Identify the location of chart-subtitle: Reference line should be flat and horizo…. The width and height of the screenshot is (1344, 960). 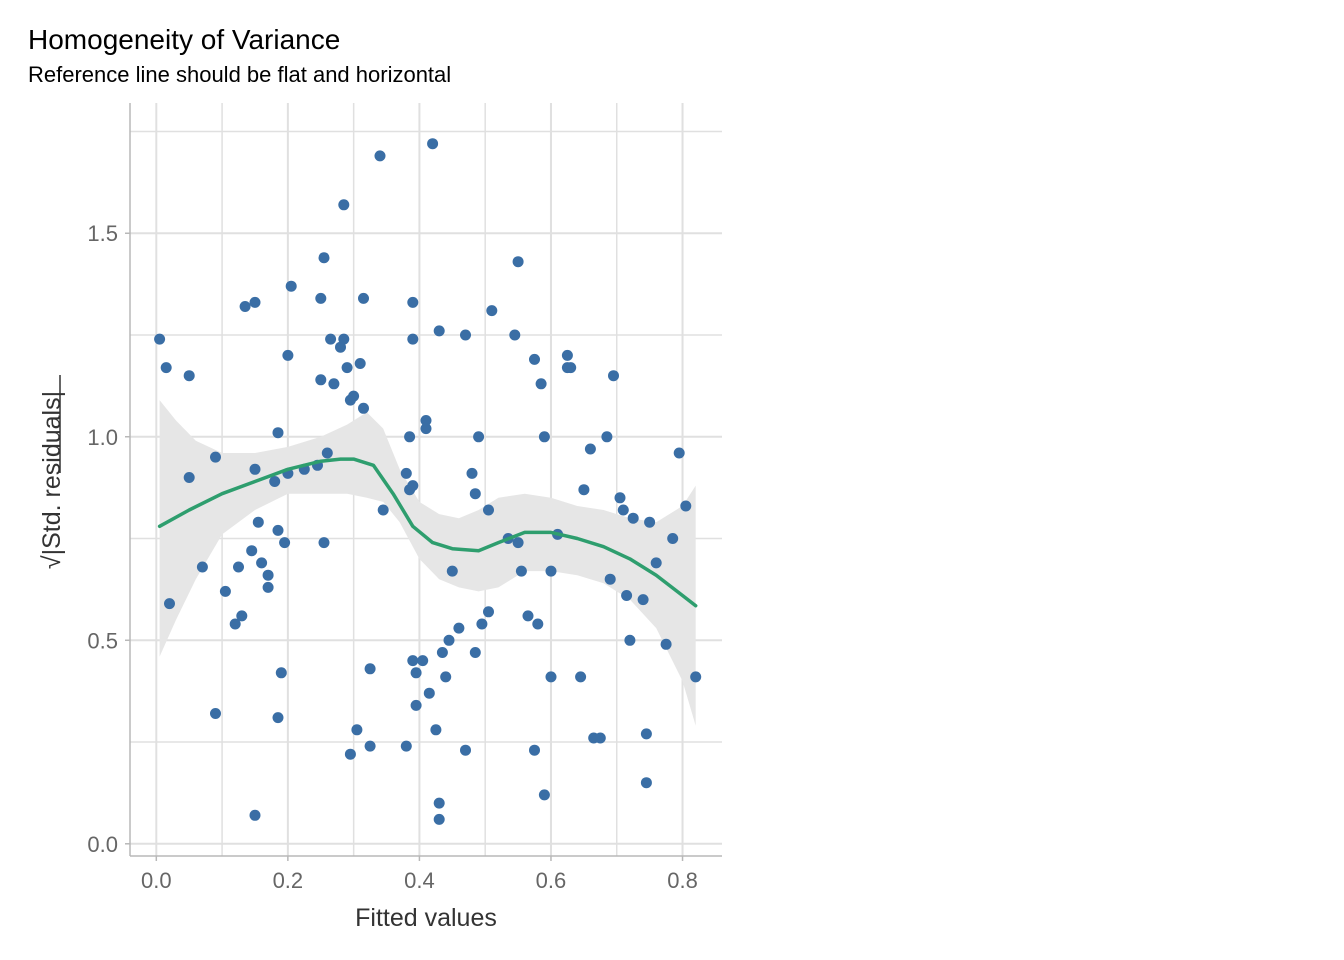
(240, 74).